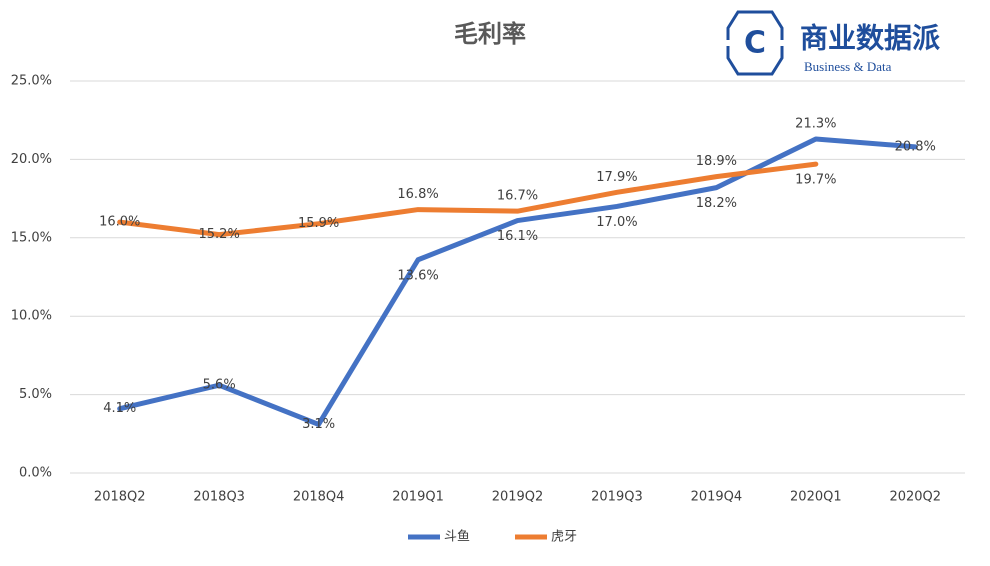 The height and width of the screenshot is (566, 990). What do you see at coordinates (31, 81) in the screenshot?
I see `y-tick-label: 25.0%` at bounding box center [31, 81].